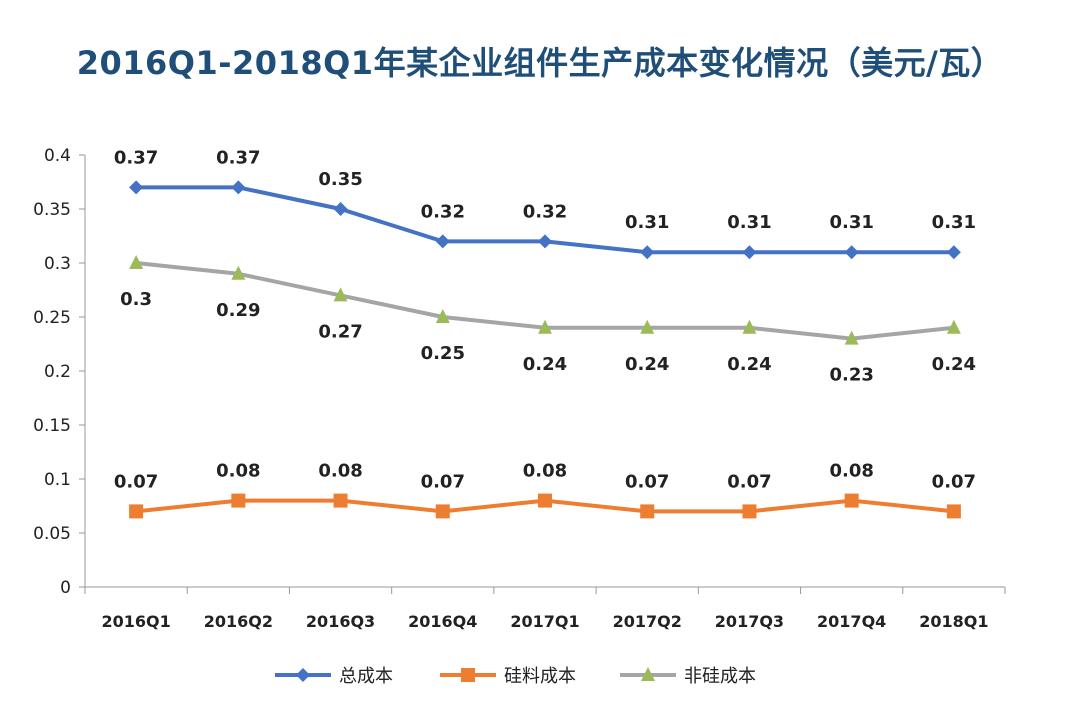  What do you see at coordinates (65, 588) in the screenshot?
I see `y-tick-label: 0` at bounding box center [65, 588].